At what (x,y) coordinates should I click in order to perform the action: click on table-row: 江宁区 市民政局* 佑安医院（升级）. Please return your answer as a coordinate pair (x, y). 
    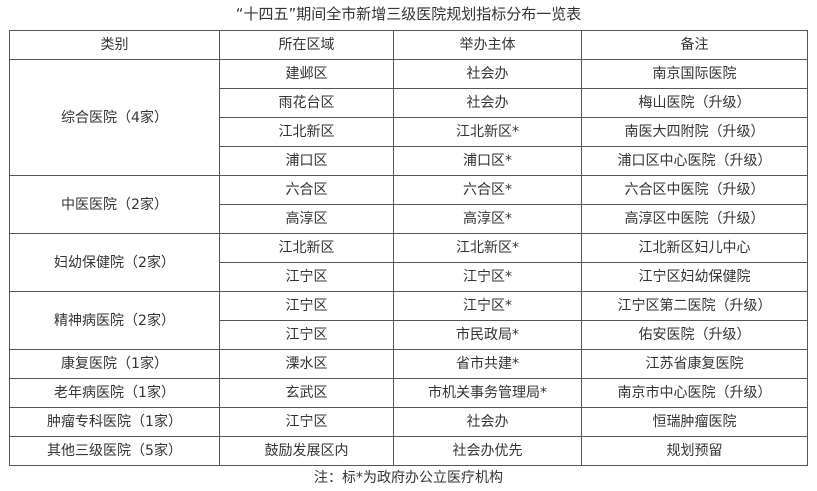
    Looking at the image, I should click on (409, 335).